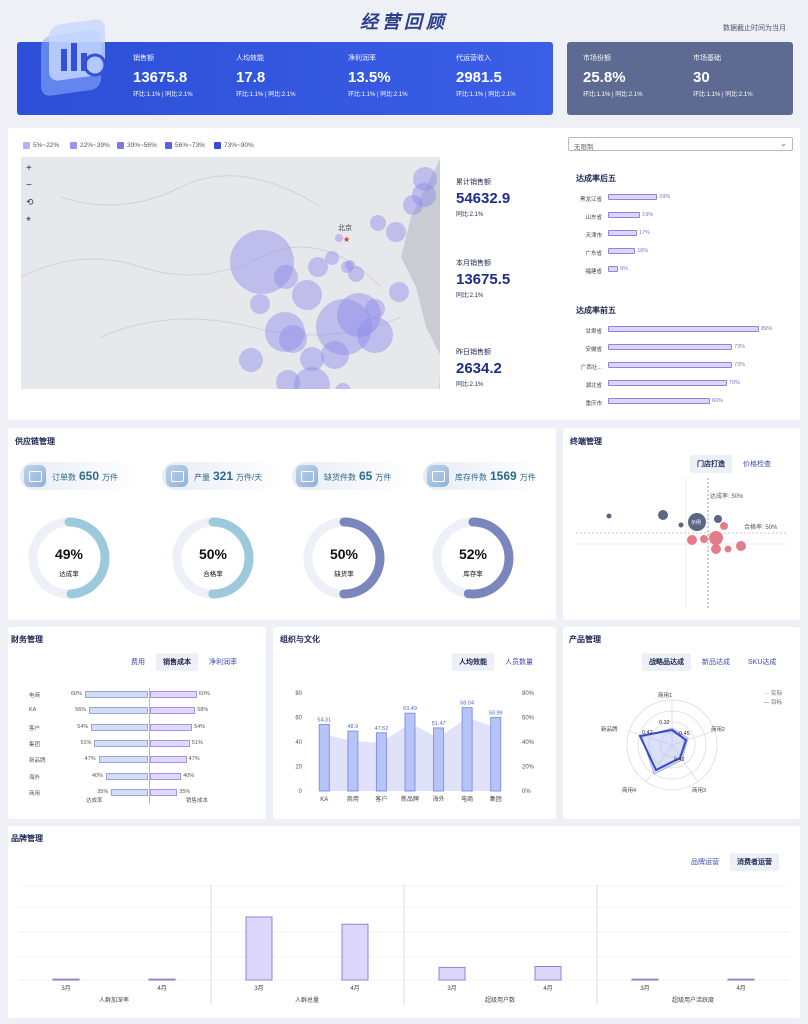 The width and height of the screenshot is (808, 1024). I want to click on zoom-in-button: +, so click(29, 168).